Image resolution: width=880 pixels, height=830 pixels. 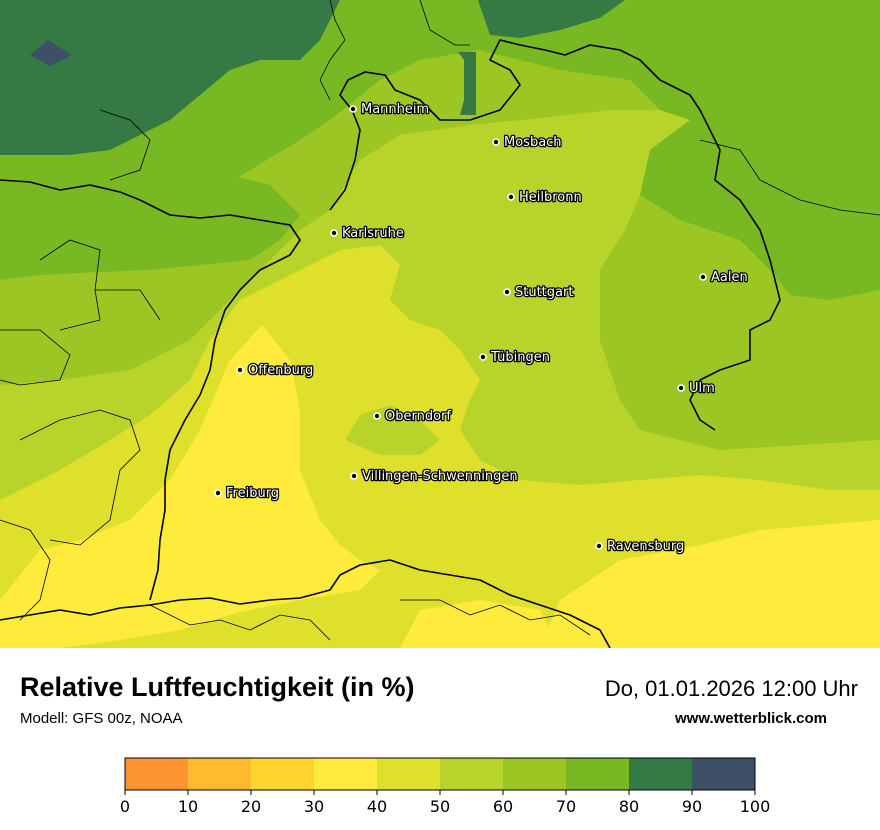 I want to click on city-marker: Heilbronn, so click(x=545, y=197).